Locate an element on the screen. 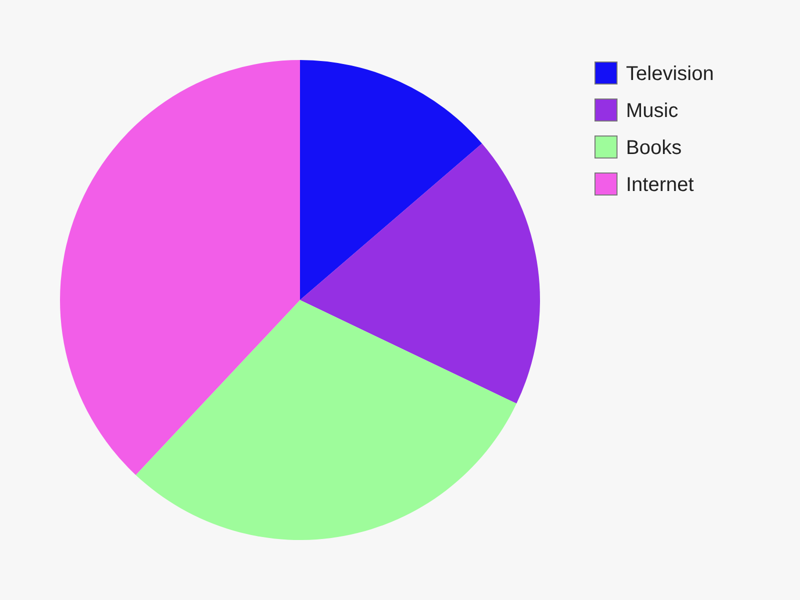 This screenshot has height=600, width=800. legend-label: Books is located at coordinates (654, 148).